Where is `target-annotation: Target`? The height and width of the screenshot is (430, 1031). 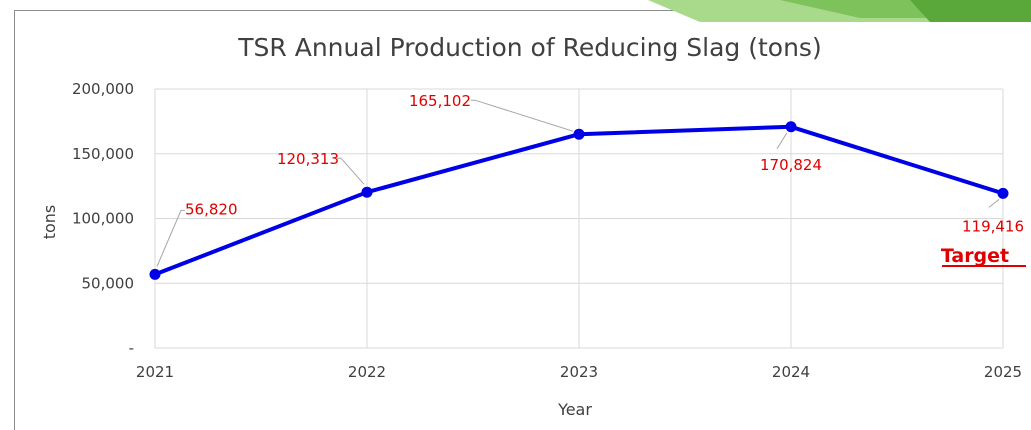
target-annotation: Target is located at coordinates (975, 256).